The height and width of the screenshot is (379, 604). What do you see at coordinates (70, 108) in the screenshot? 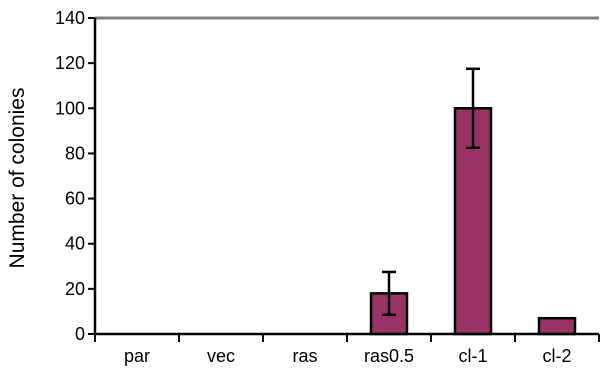
I see `y-tick-label: 100` at bounding box center [70, 108].